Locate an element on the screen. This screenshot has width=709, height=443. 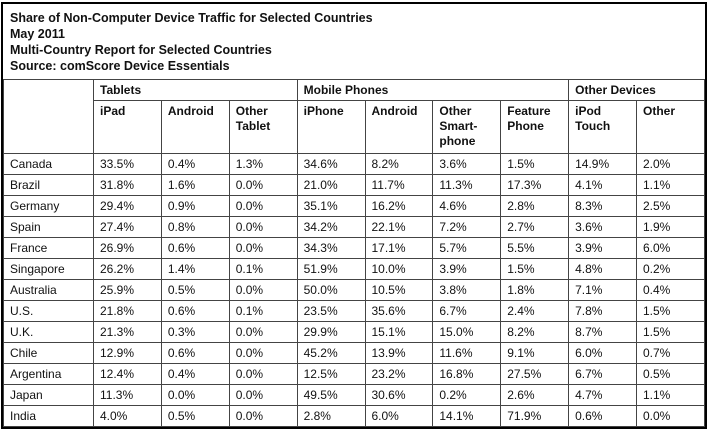
value-cell: 30.6% is located at coordinates (399, 395).